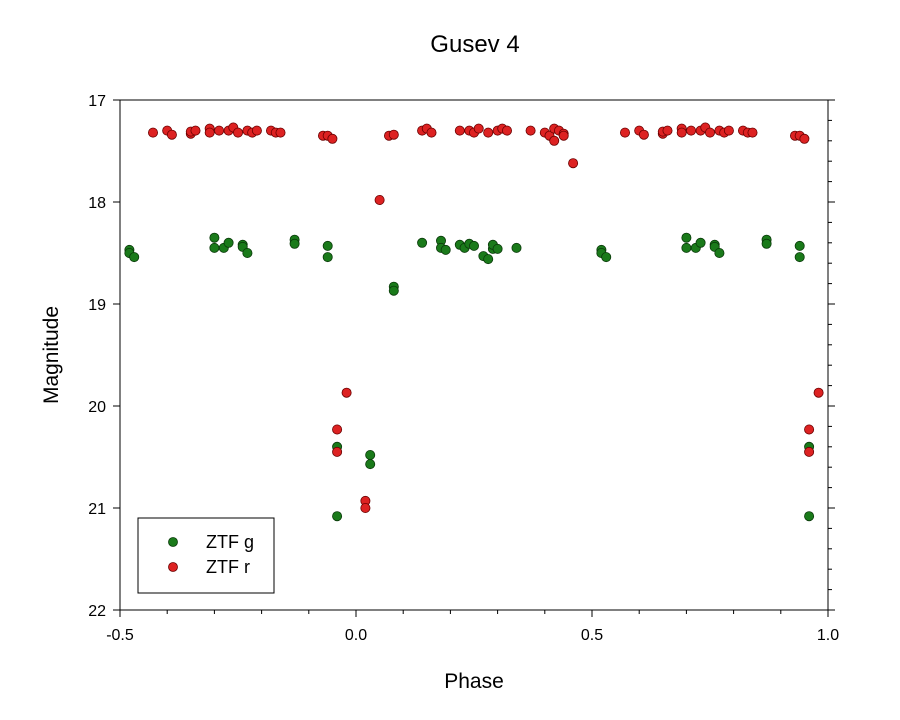  What do you see at coordinates (592, 635) in the screenshot?
I see `x-tick-label: 0.5` at bounding box center [592, 635].